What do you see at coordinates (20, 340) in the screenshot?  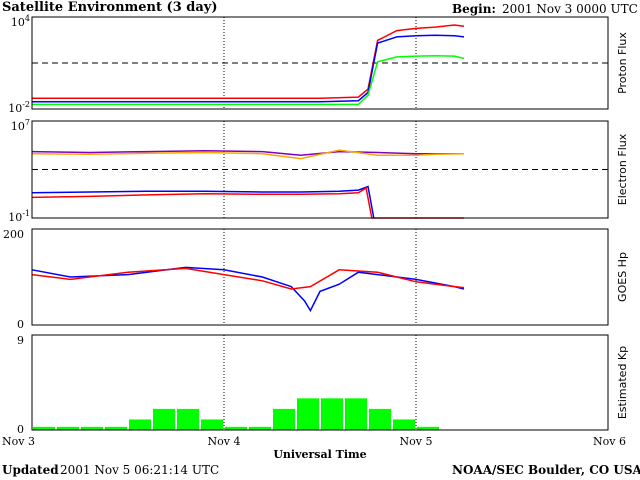 I see `y-tick-label: 9` at bounding box center [20, 340].